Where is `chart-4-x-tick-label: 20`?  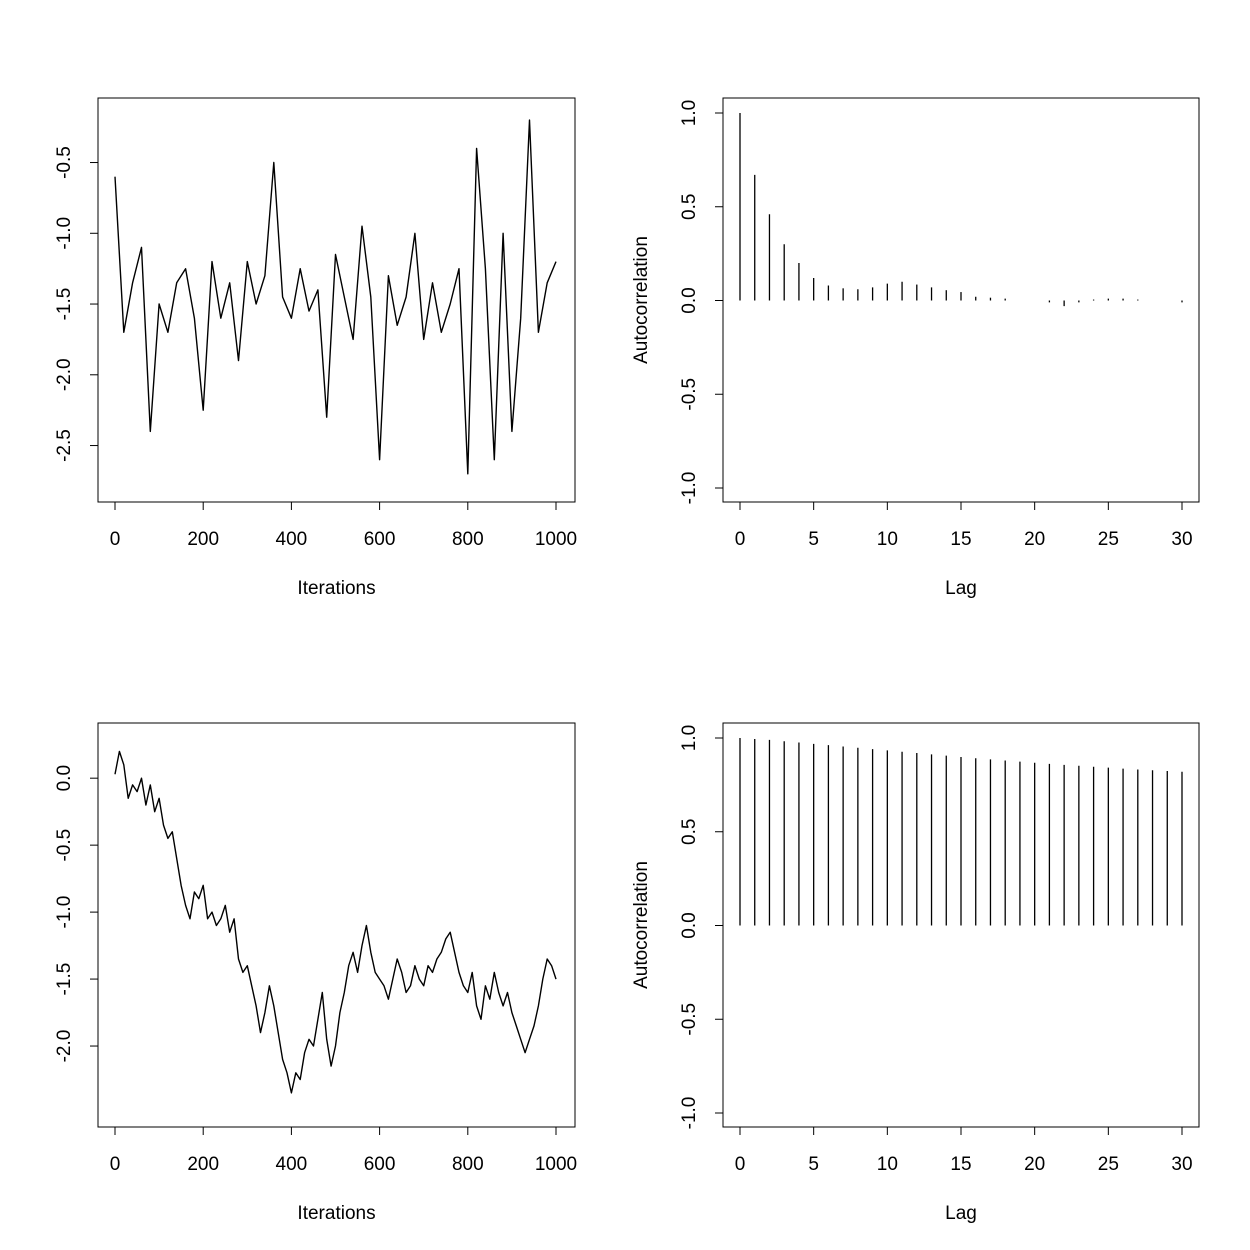
chart-4-x-tick-label: 20 is located at coordinates (1034, 1164).